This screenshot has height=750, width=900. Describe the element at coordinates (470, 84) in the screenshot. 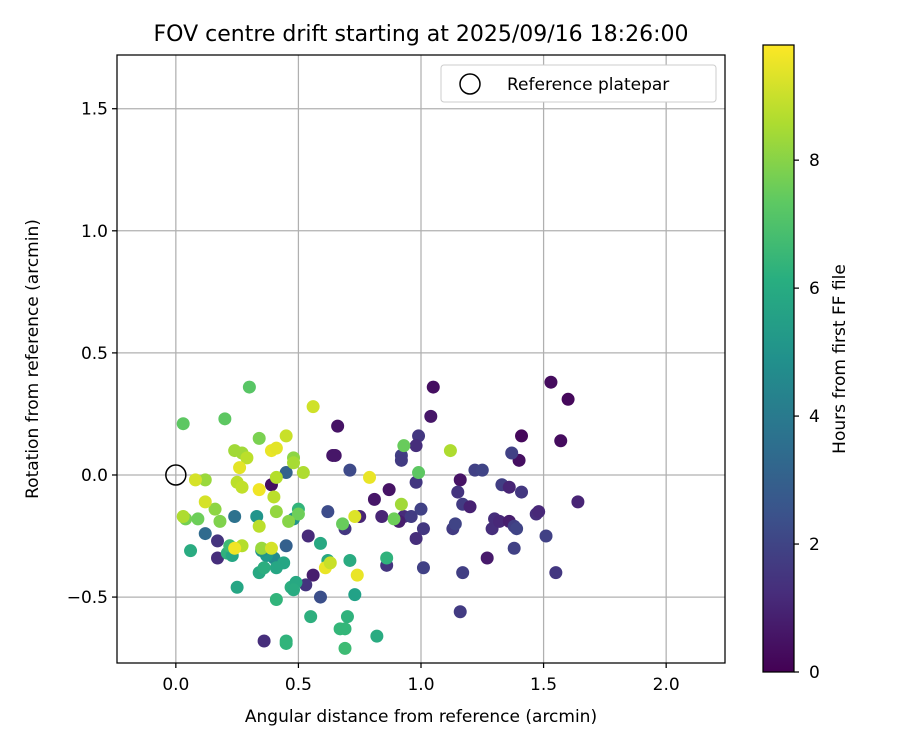

I see `legend-reference-marker` at that location.